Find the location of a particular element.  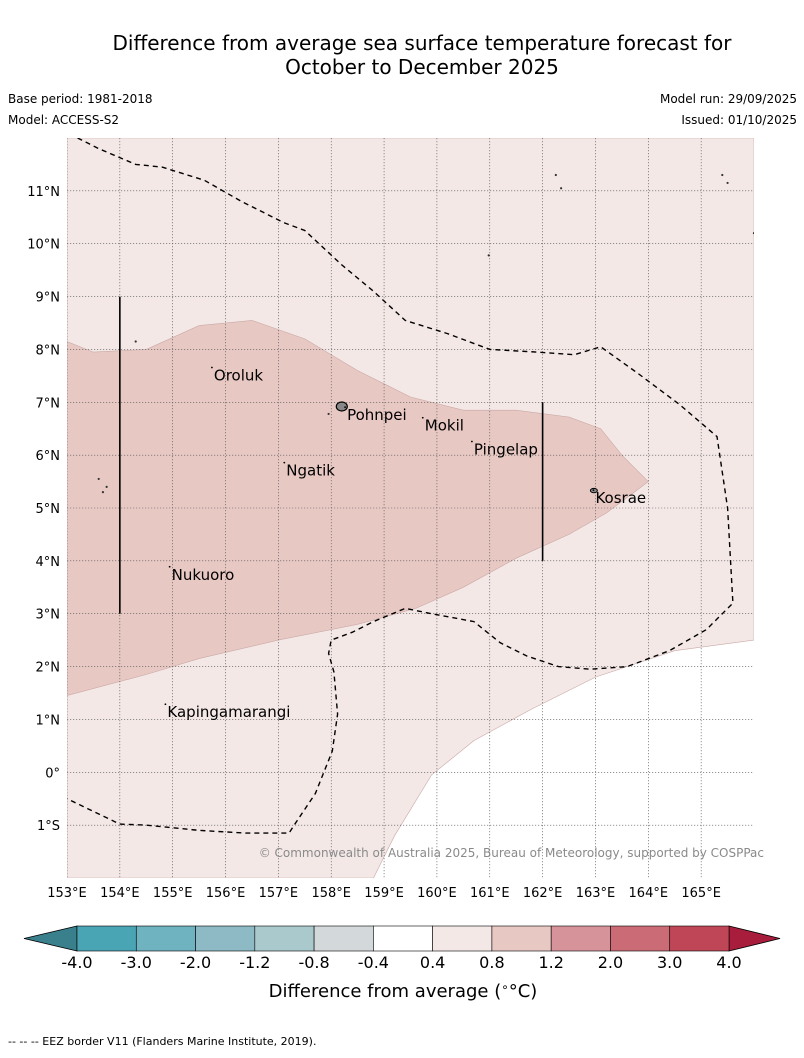

colorbar-tick-9: 2.0 is located at coordinates (610, 962).